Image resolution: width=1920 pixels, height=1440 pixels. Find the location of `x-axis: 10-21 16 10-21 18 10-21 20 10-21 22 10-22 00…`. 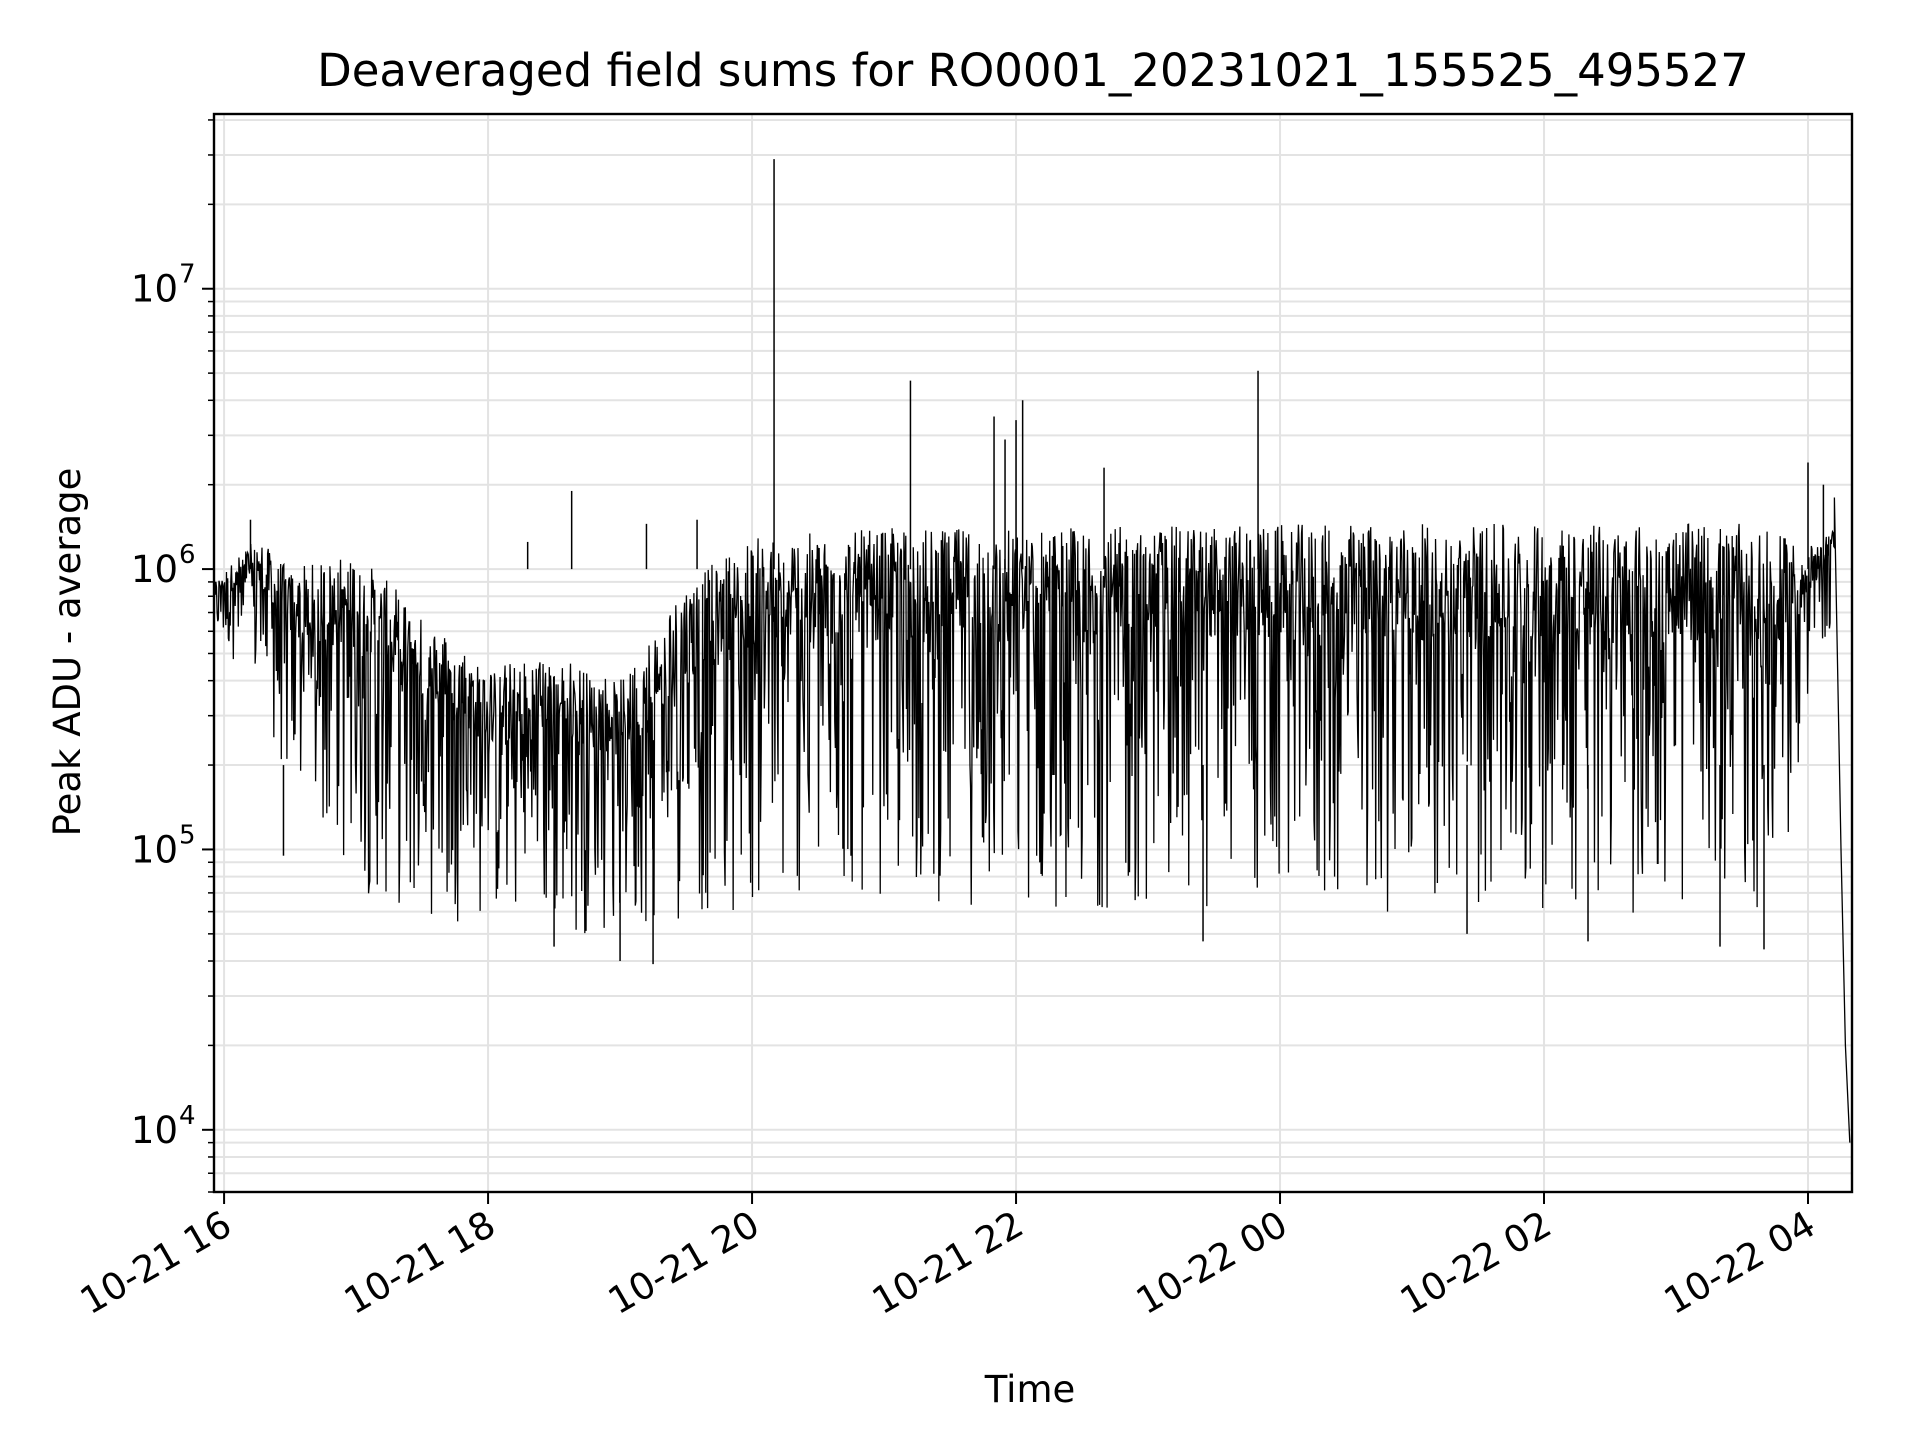

x-axis: 10-21 16 10-21 18 10-21 20 10-21 22 10-22 00… is located at coordinates (948, 1257).